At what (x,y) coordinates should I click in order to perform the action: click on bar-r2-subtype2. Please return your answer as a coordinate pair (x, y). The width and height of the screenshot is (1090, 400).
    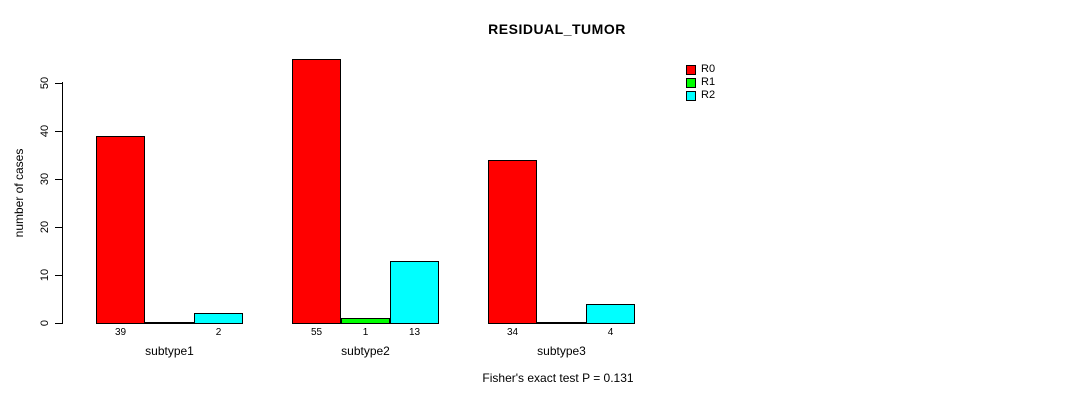
    Looking at the image, I should click on (414, 292).